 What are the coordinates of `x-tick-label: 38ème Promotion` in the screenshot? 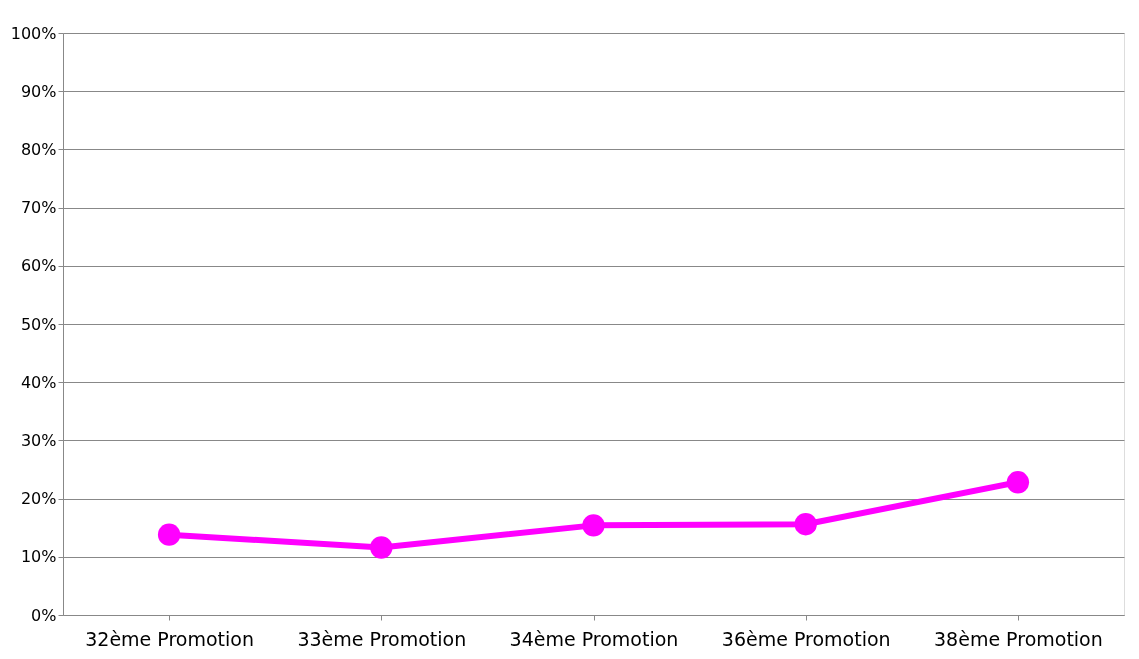 It's located at (1018, 638).